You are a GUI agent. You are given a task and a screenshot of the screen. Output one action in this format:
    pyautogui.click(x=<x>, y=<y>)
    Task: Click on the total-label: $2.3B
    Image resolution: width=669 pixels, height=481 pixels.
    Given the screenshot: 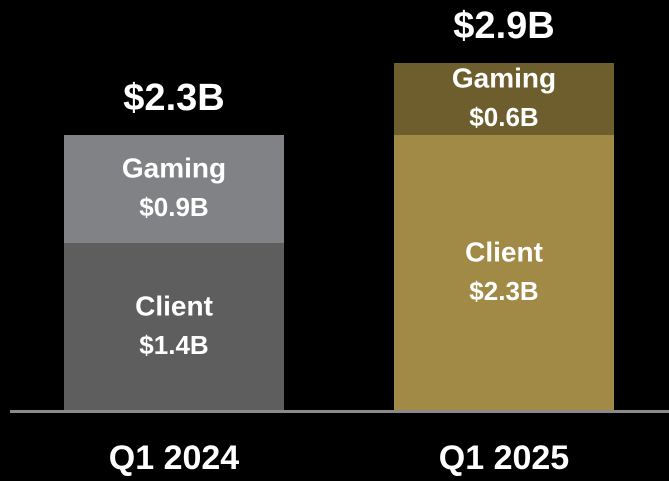 What is the action you would take?
    pyautogui.click(x=173, y=98)
    